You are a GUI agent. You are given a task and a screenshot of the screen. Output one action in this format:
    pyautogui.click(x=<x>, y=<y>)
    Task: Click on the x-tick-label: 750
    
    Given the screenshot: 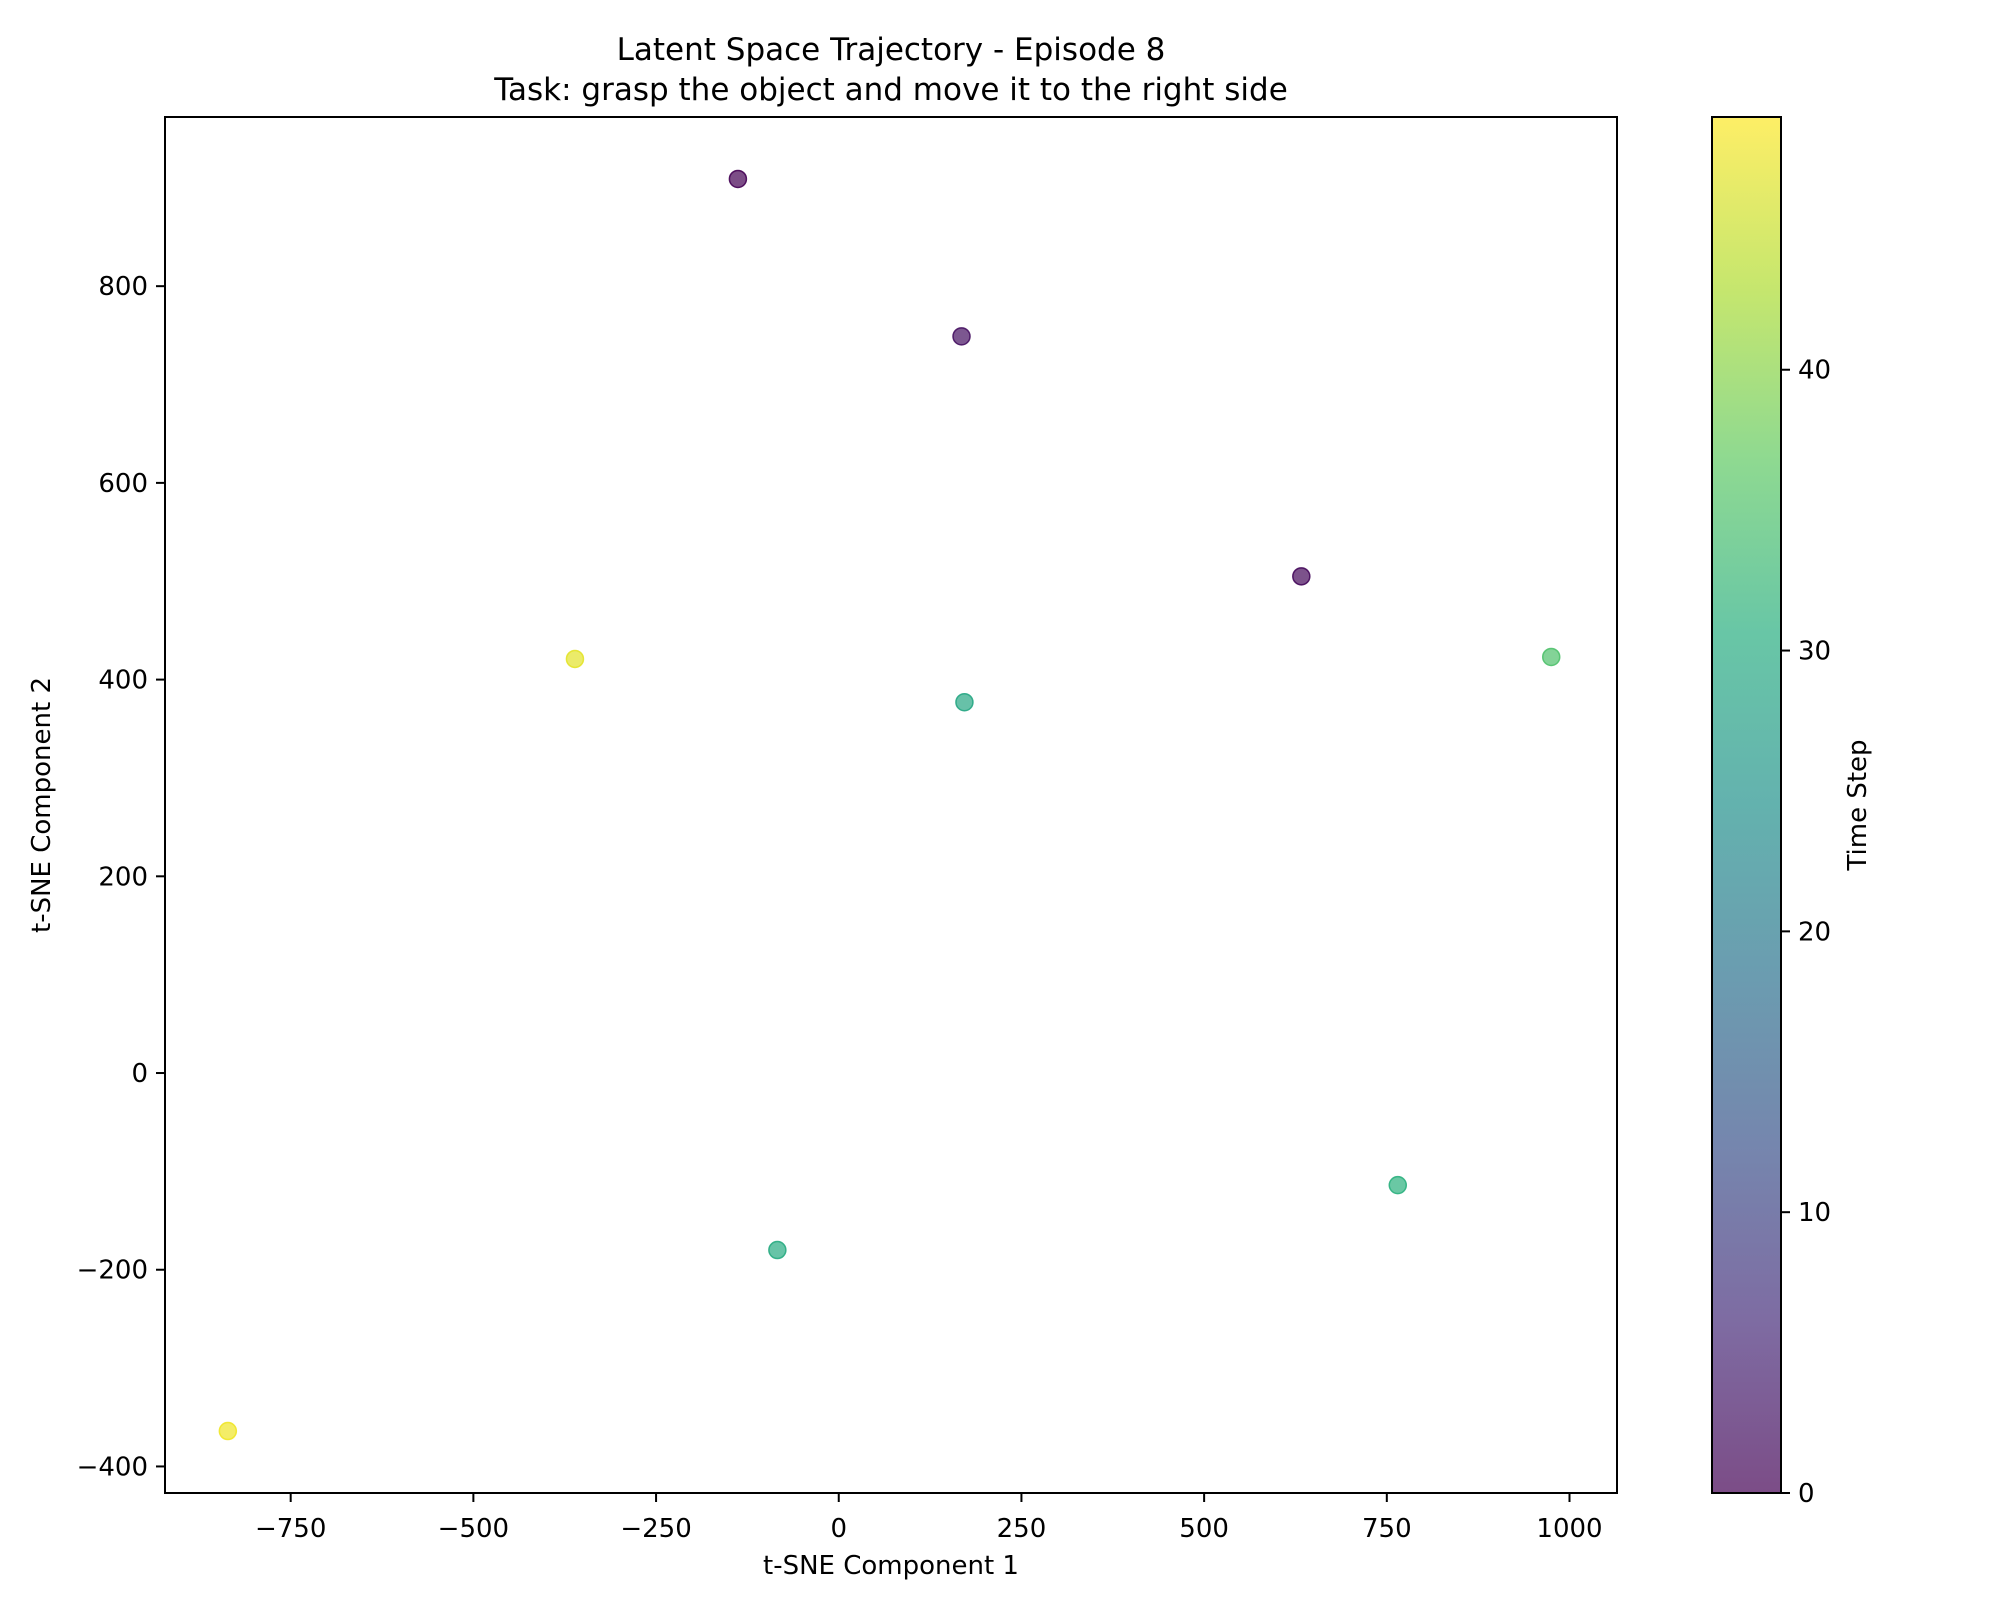 What is the action you would take?
    pyautogui.click(x=1387, y=1529)
    